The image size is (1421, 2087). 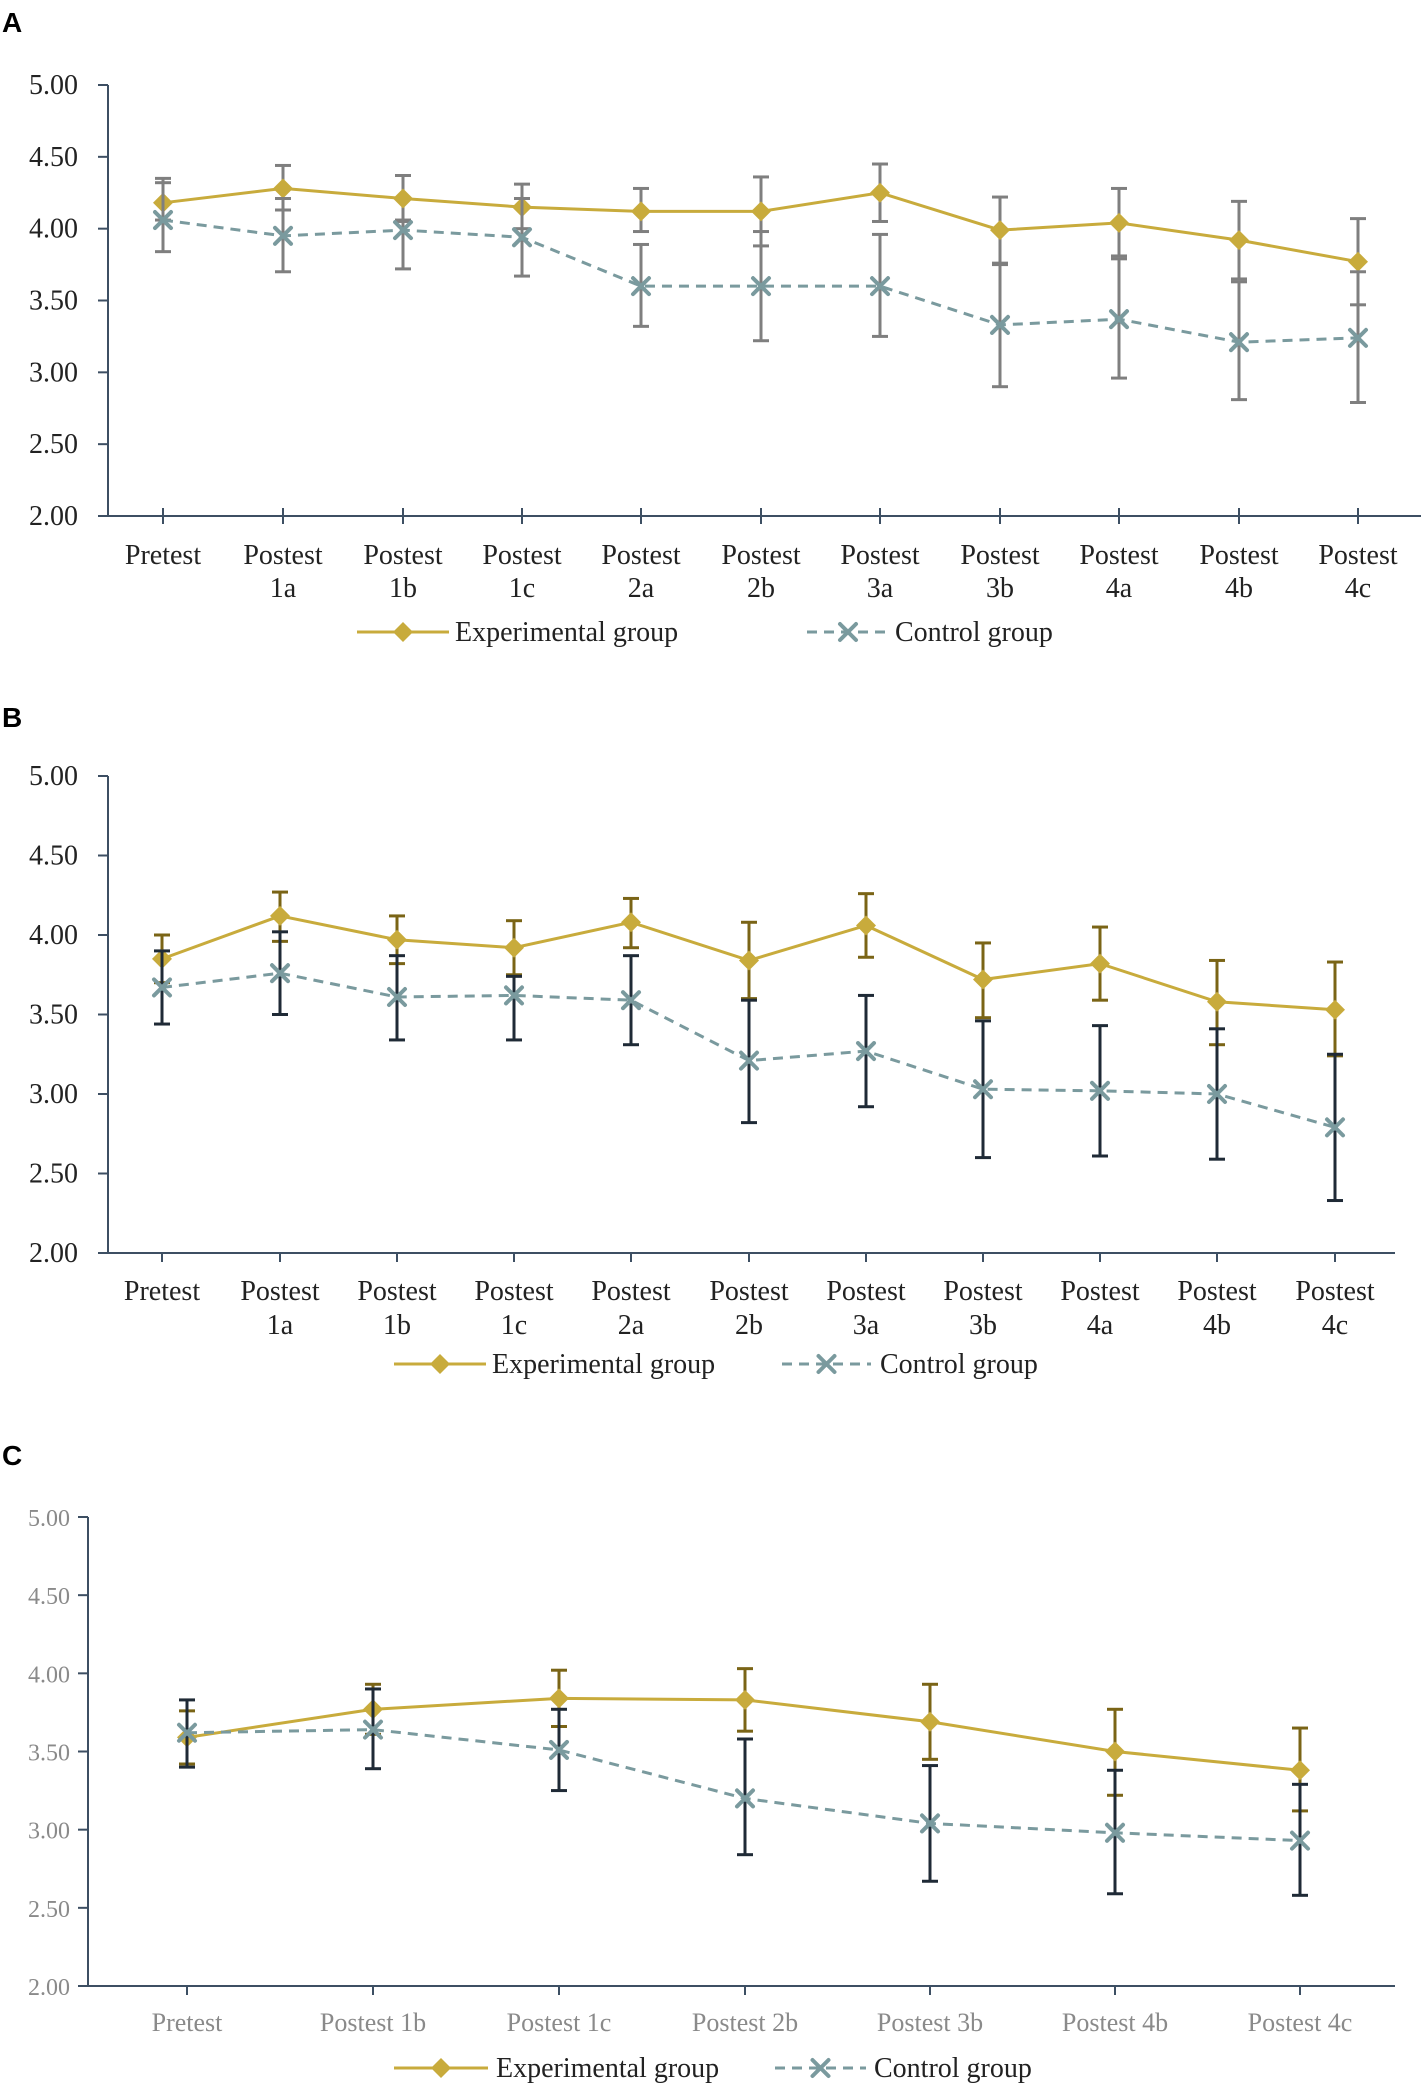 What do you see at coordinates (373, 2022) in the screenshot?
I see `x-tick-label: Postest 1b` at bounding box center [373, 2022].